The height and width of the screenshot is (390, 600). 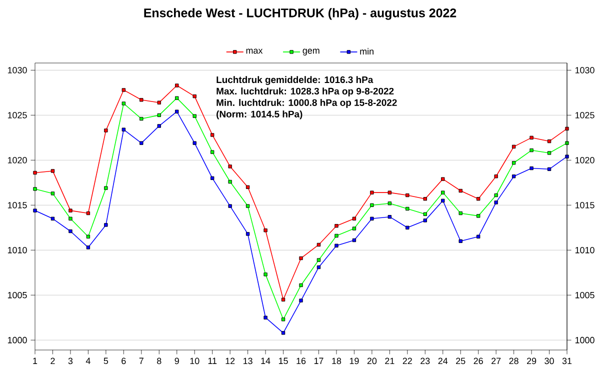 I want to click on y-tick-label: 1025, so click(x=17, y=115).